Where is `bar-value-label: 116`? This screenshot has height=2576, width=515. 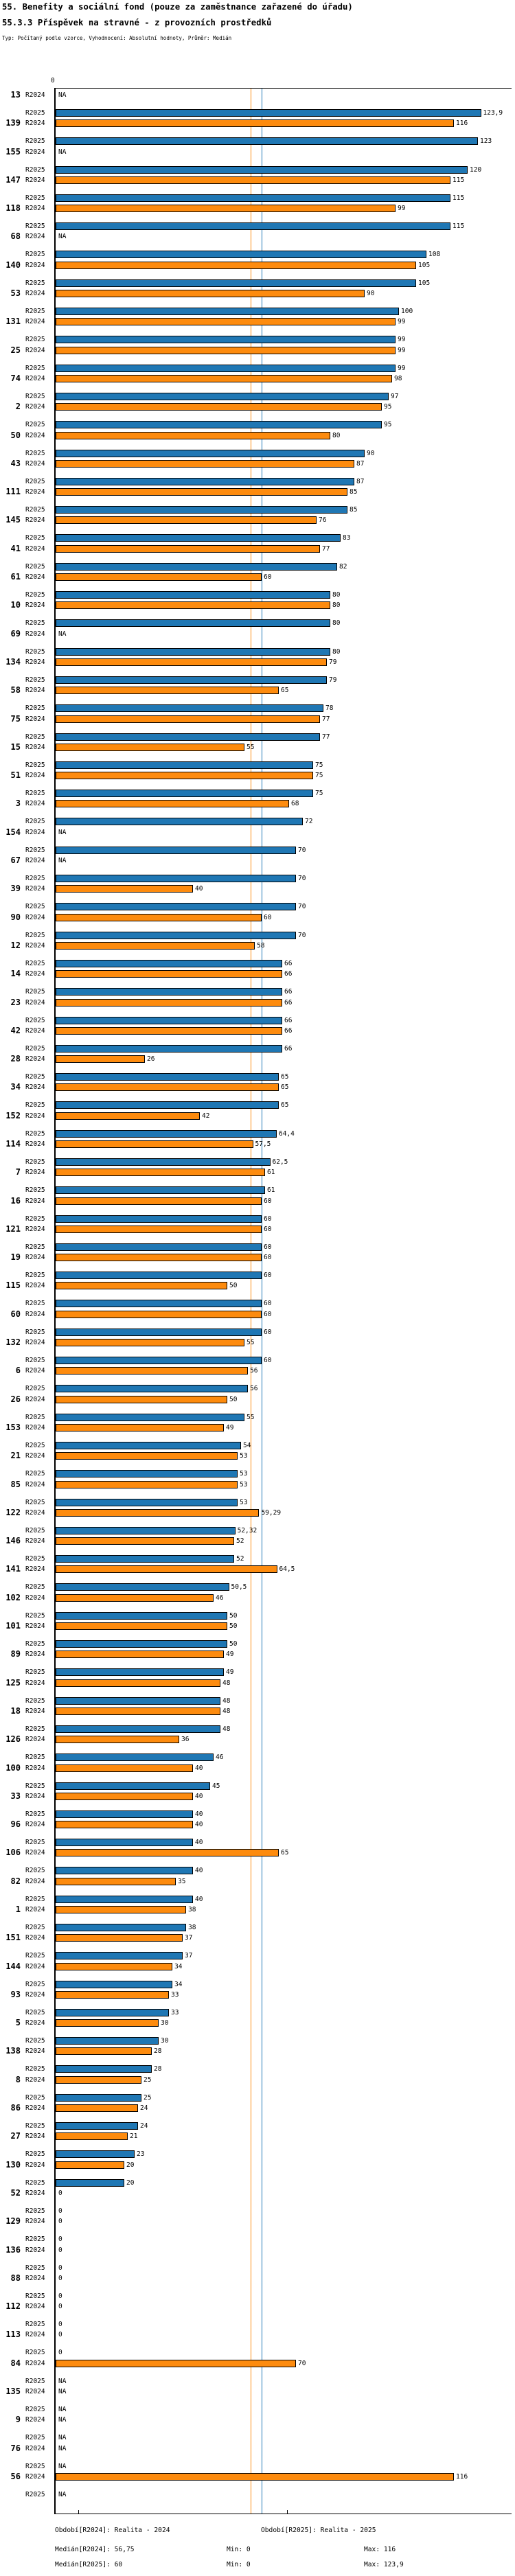 bar-value-label: 116 is located at coordinates (462, 123).